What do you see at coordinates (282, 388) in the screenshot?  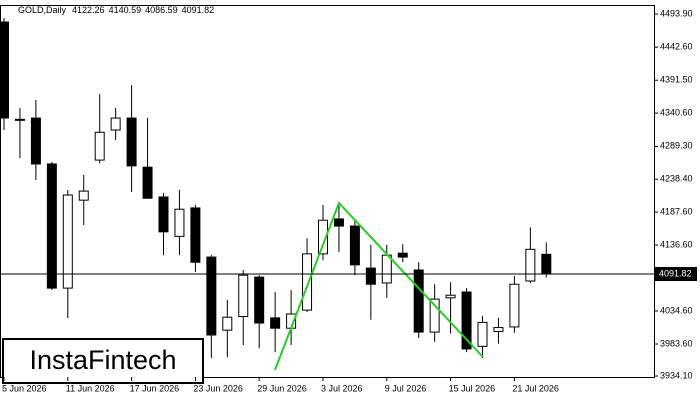 I see `x-tick-label: 29 Jun 2026` at bounding box center [282, 388].